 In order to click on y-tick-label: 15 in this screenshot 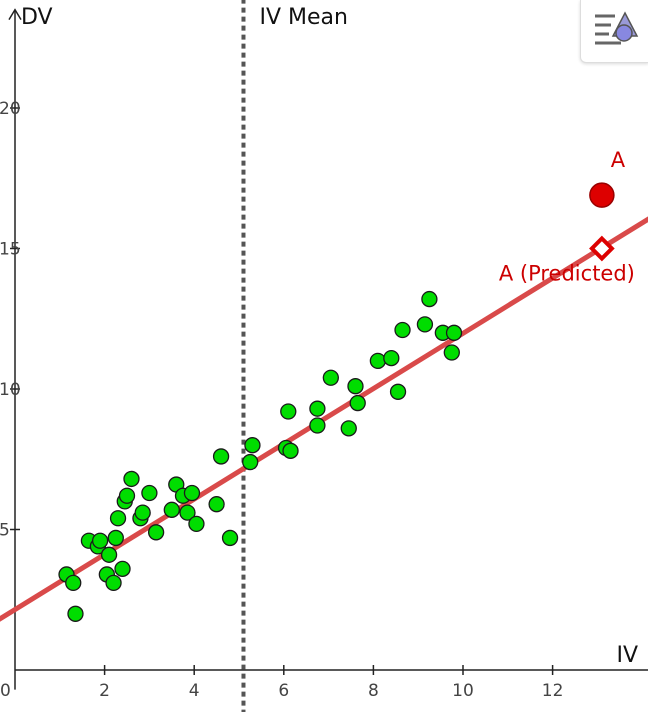, I will do `click(10, 250)`.